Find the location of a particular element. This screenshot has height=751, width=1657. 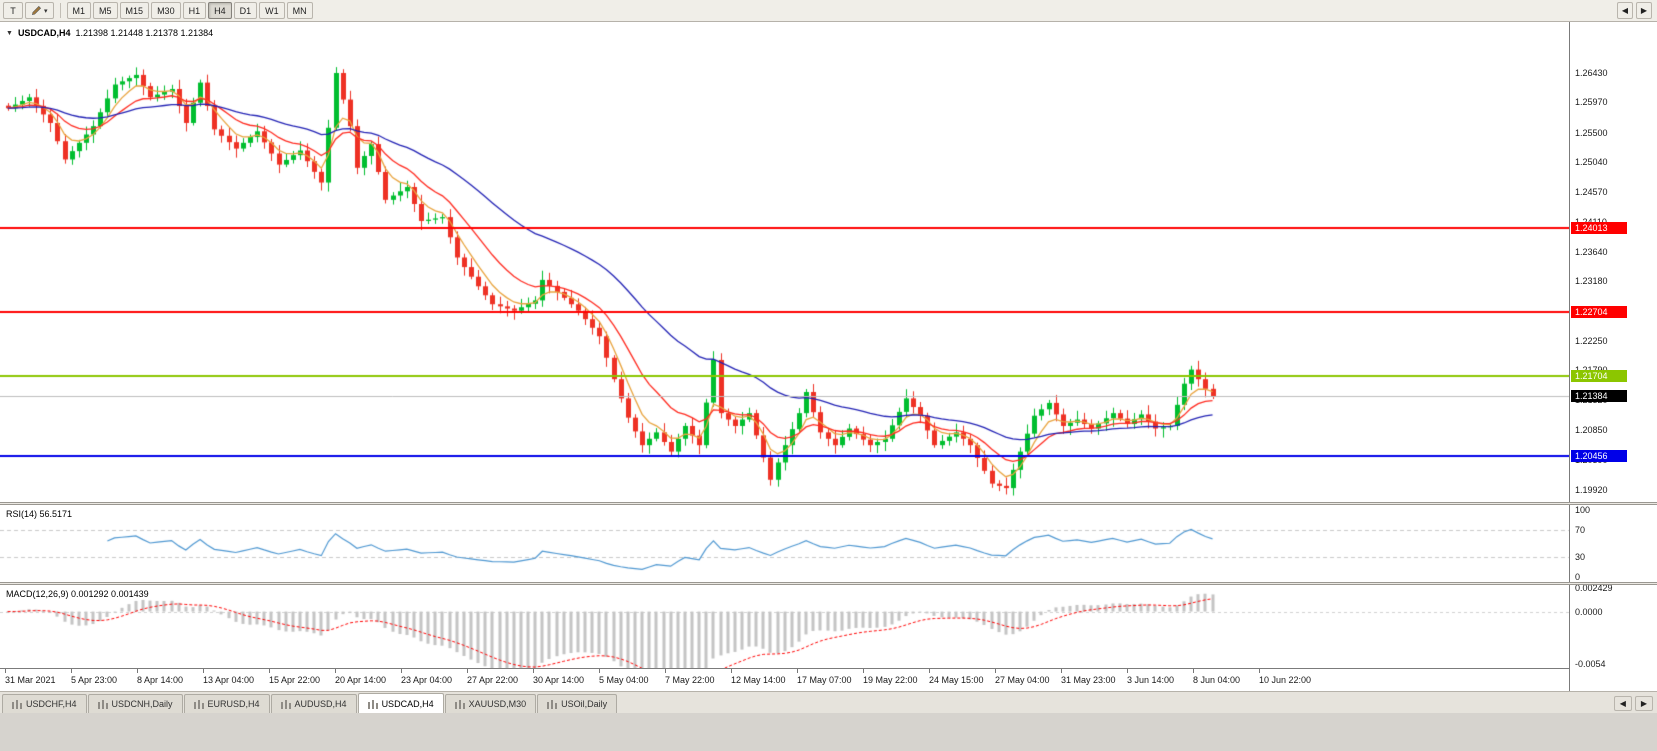

arrow-right-icon: ▶ is located at coordinates (1643, 703).